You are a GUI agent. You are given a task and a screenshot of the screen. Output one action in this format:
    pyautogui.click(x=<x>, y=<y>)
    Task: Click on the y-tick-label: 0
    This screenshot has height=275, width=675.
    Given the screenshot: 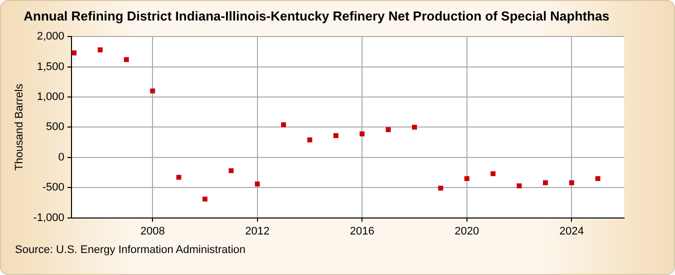 What is the action you would take?
    pyautogui.click(x=61, y=157)
    